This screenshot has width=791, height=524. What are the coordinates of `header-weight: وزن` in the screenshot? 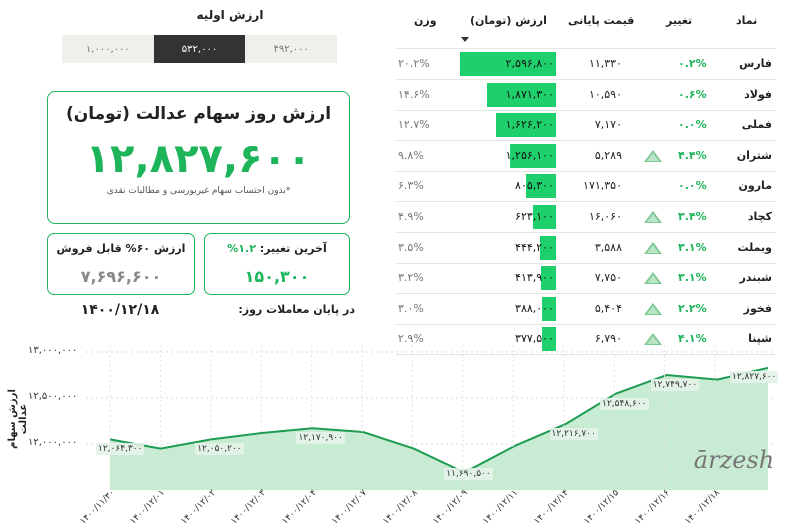 It's located at (425, 20).